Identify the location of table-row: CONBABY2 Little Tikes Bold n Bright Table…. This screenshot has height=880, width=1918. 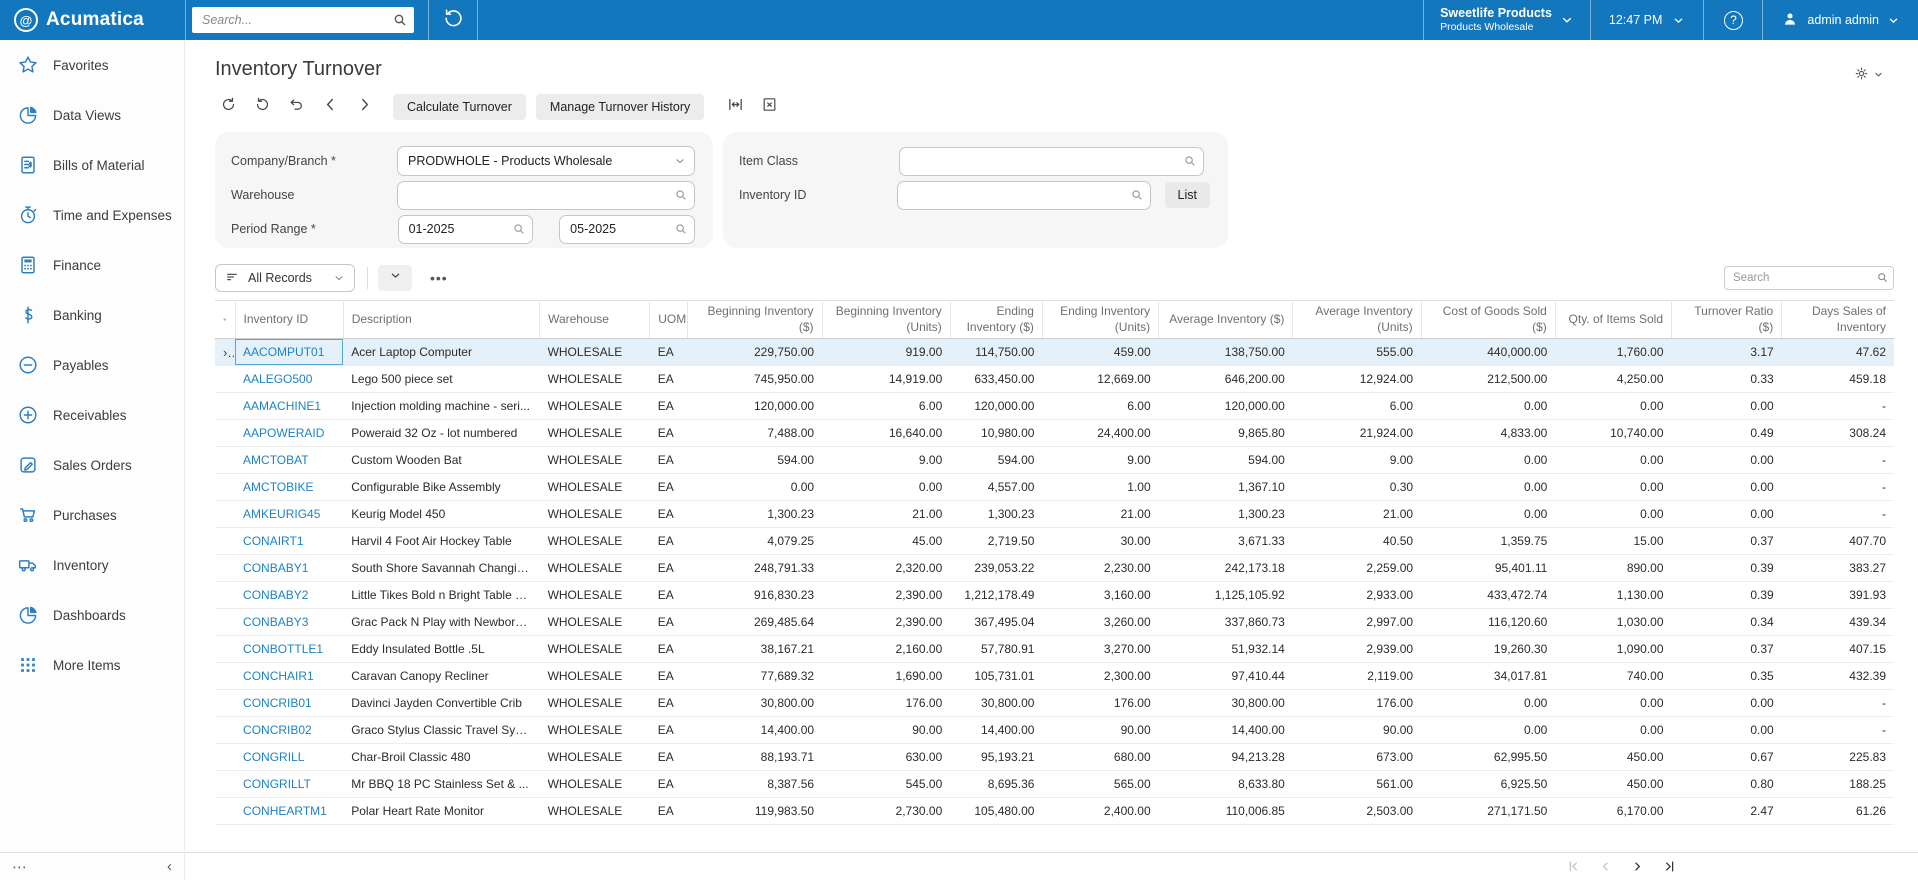
(1054, 595).